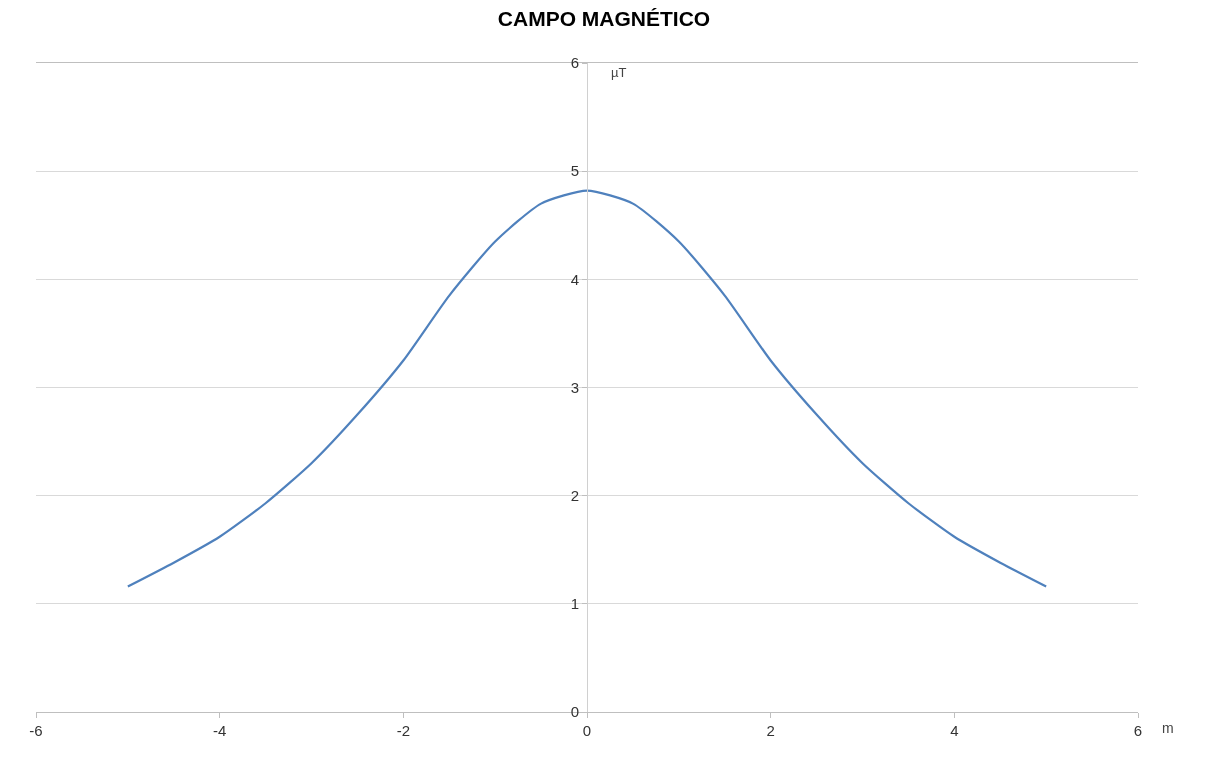 This screenshot has width=1208, height=758. Describe the element at coordinates (619, 72) in the screenshot. I see `y-axis-title: µT` at that location.